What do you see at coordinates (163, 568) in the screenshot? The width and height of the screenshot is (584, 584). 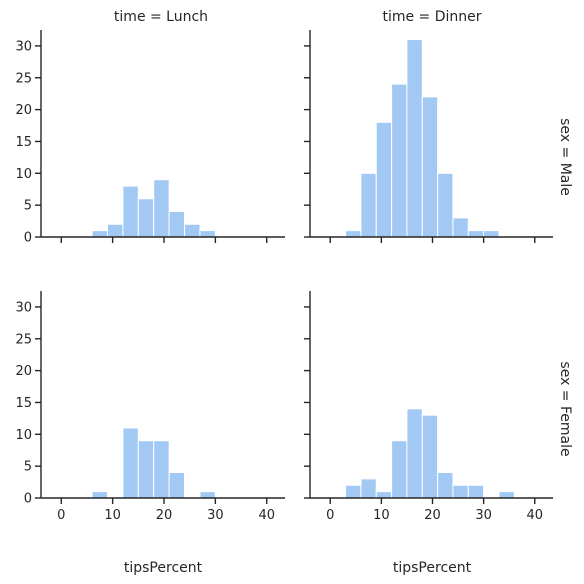 I see `x-axis-label-left: tipsPercent` at bounding box center [163, 568].